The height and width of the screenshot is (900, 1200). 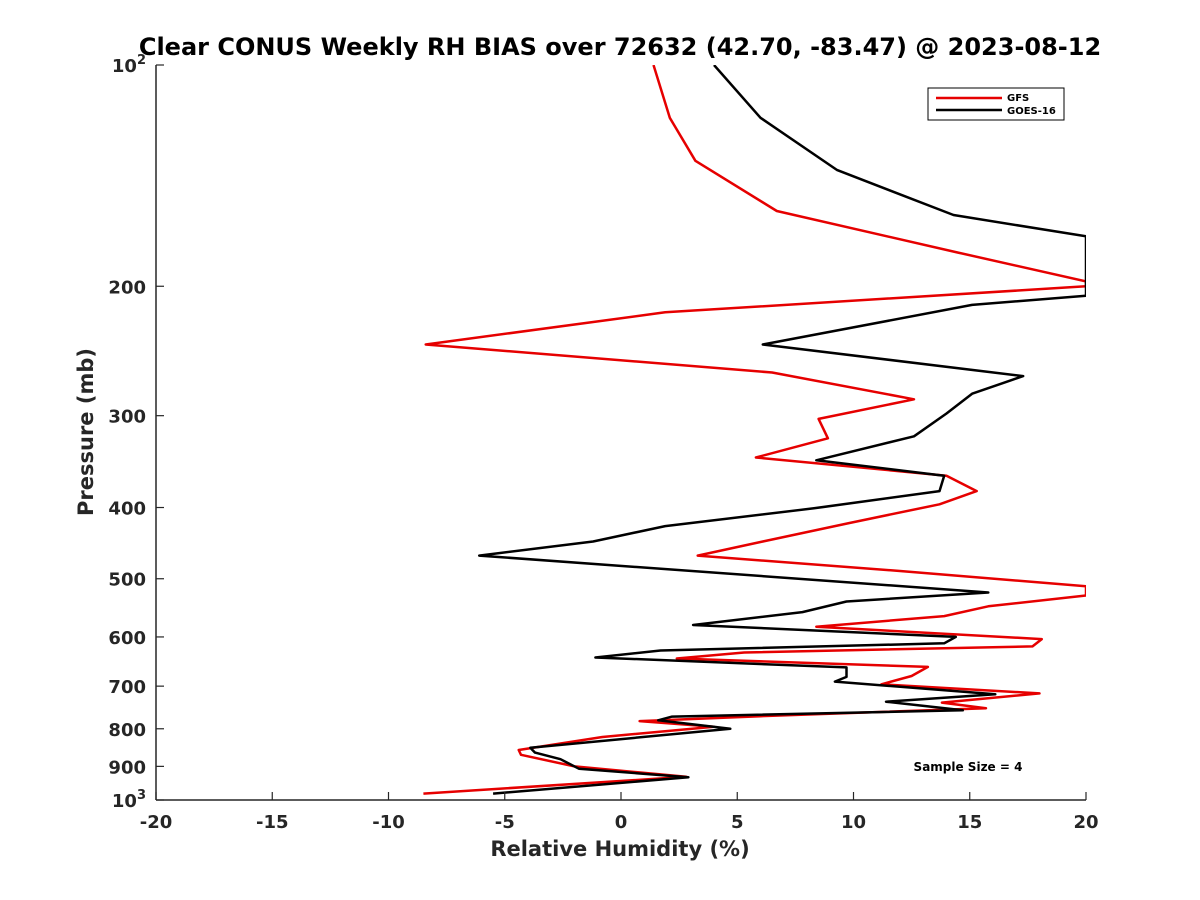 I want to click on x-tick-label: 5, so click(x=737, y=822).